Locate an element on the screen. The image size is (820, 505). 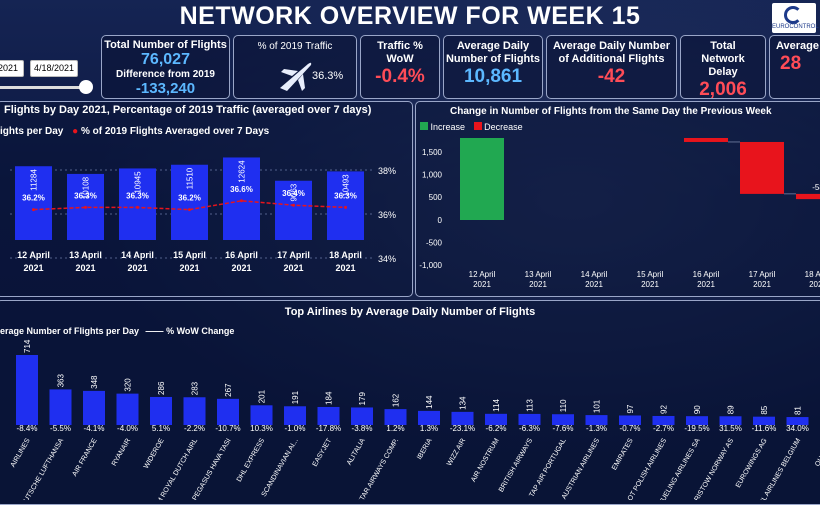
start-date-input: 2021 is located at coordinates (12, 68).